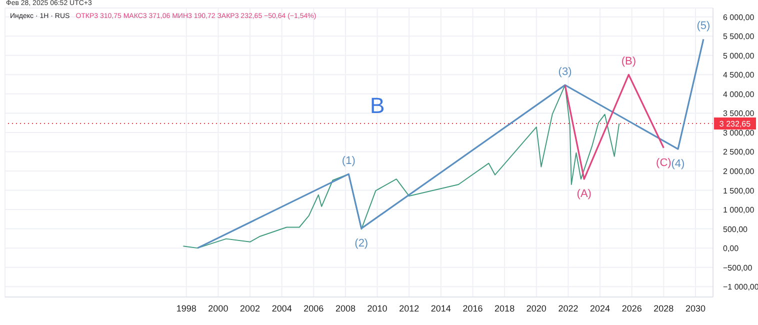 This screenshot has width=758, height=325. What do you see at coordinates (664, 308) in the screenshot?
I see `x-tick-label: 2028` at bounding box center [664, 308].